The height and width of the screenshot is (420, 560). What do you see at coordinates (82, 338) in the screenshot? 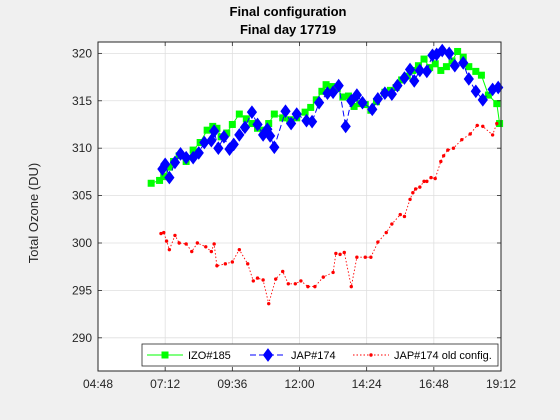
I see `y-tick-label: 290` at bounding box center [82, 338].